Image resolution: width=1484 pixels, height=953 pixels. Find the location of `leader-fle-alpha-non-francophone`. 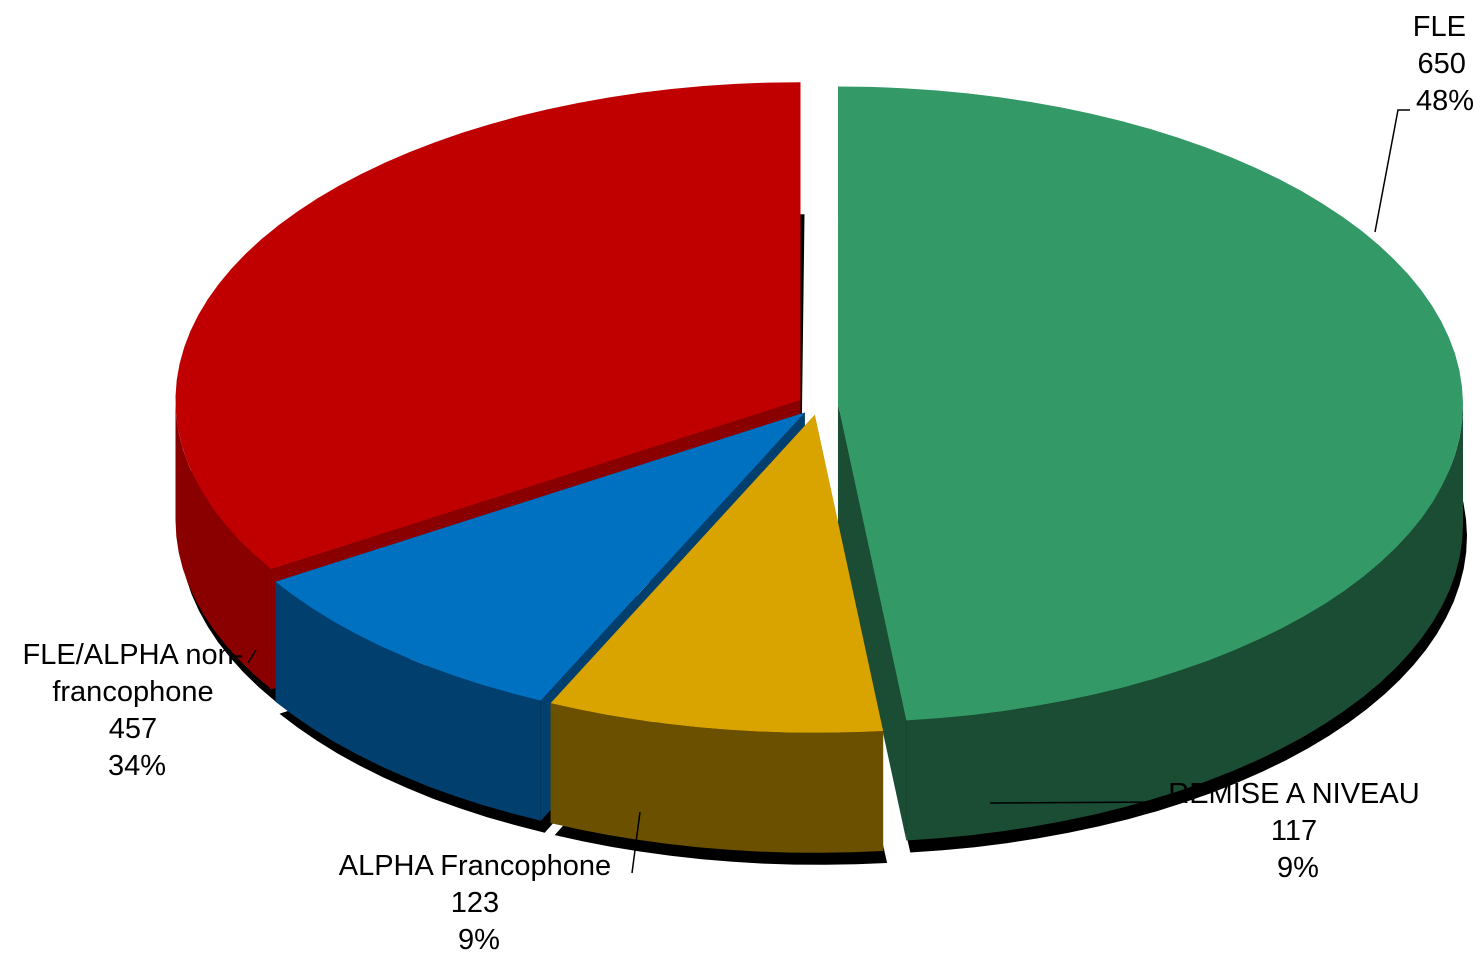

leader-fle-alpha-non-francophone is located at coordinates (252, 656).